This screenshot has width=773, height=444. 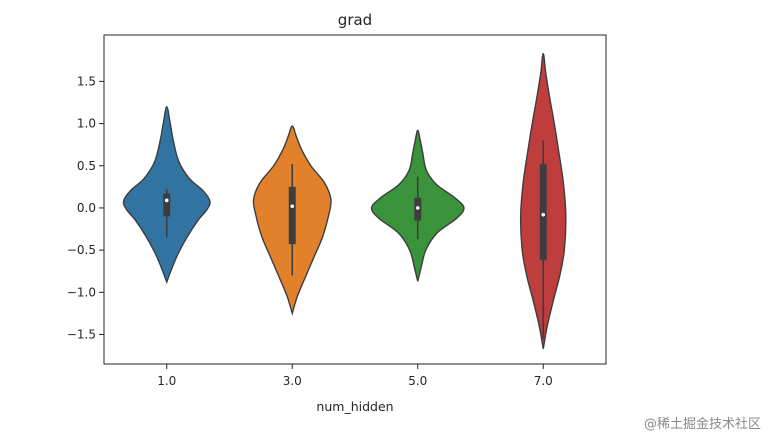 What do you see at coordinates (292, 381) in the screenshot?
I see `x-tick-label: 3.0` at bounding box center [292, 381].